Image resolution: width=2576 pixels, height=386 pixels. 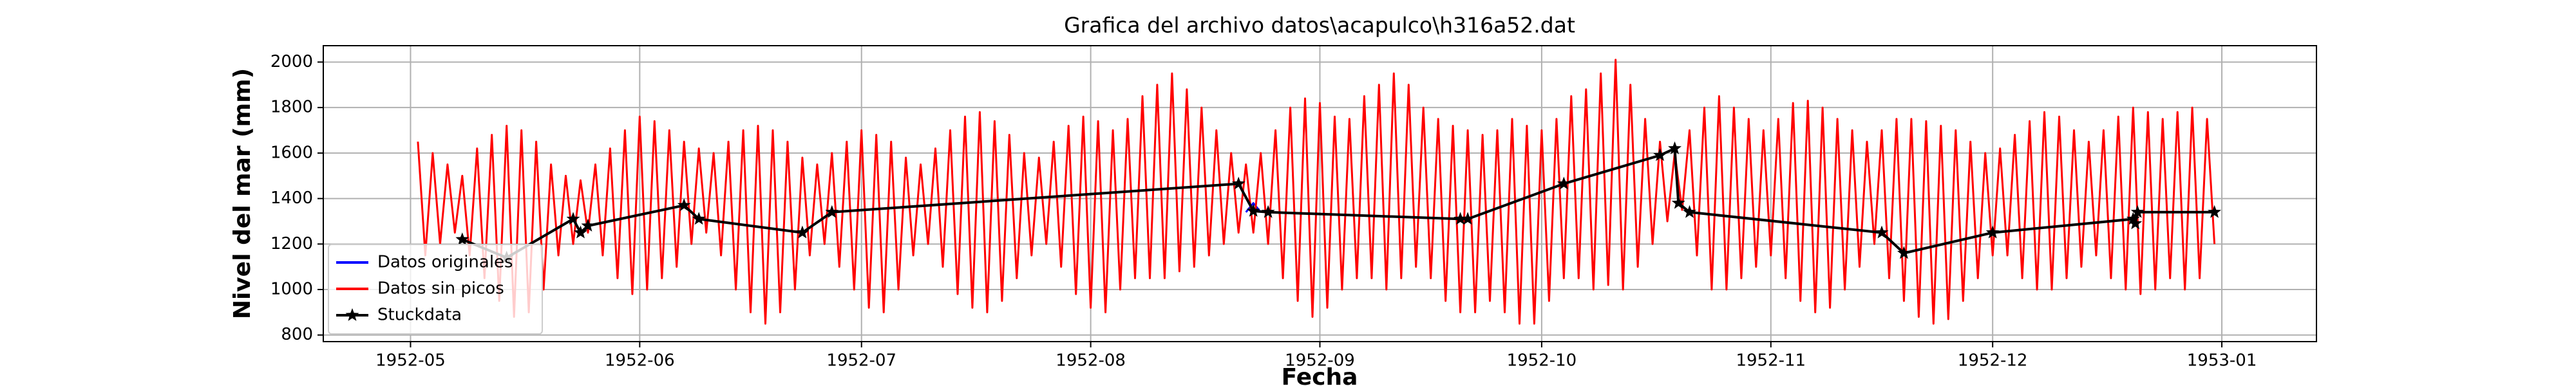 What do you see at coordinates (1771, 361) in the screenshot?
I see `x-tick-label: 1952-11` at bounding box center [1771, 361].